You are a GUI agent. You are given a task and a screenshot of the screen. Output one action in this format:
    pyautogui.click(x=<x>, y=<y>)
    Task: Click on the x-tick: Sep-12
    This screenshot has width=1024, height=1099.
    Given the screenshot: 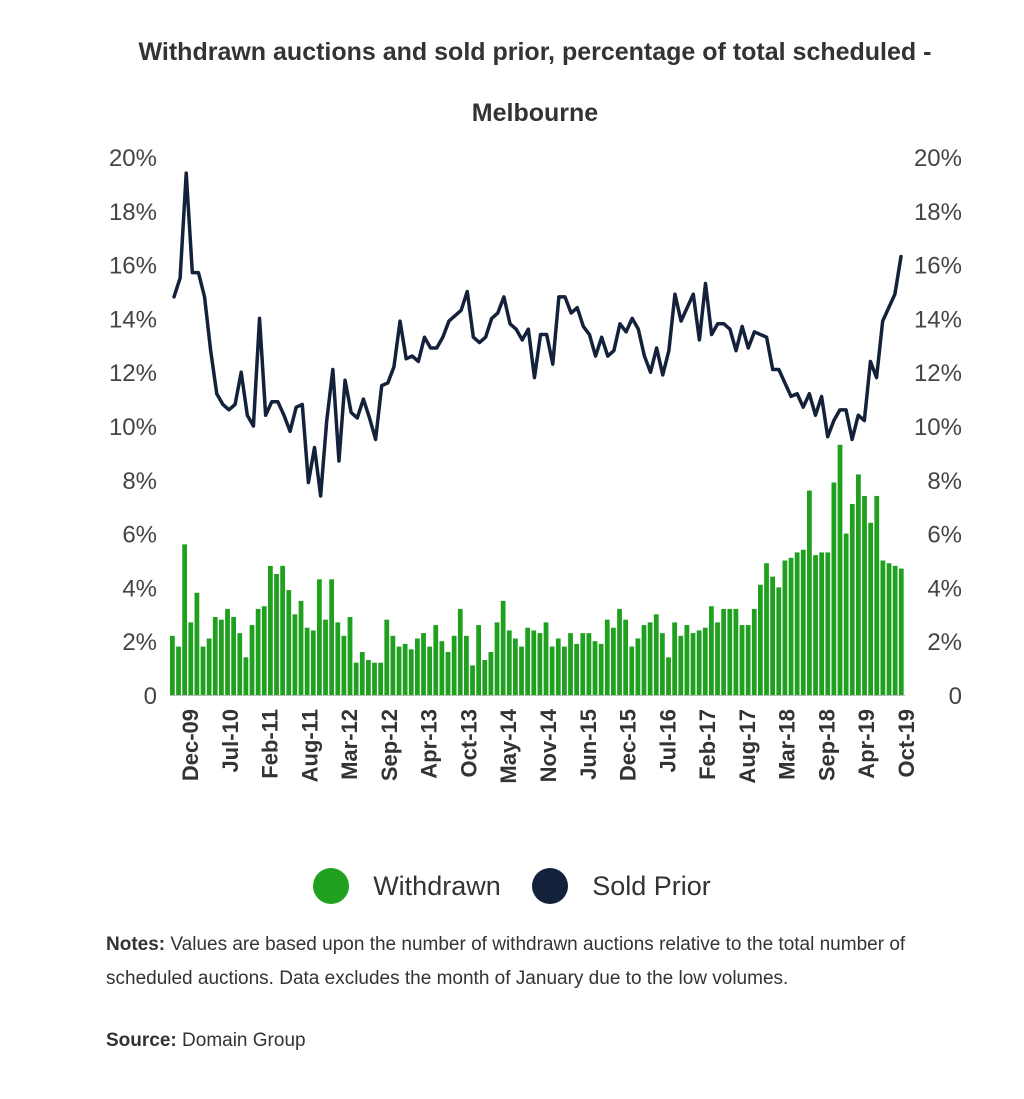 What is the action you would take?
    pyautogui.click(x=389, y=745)
    